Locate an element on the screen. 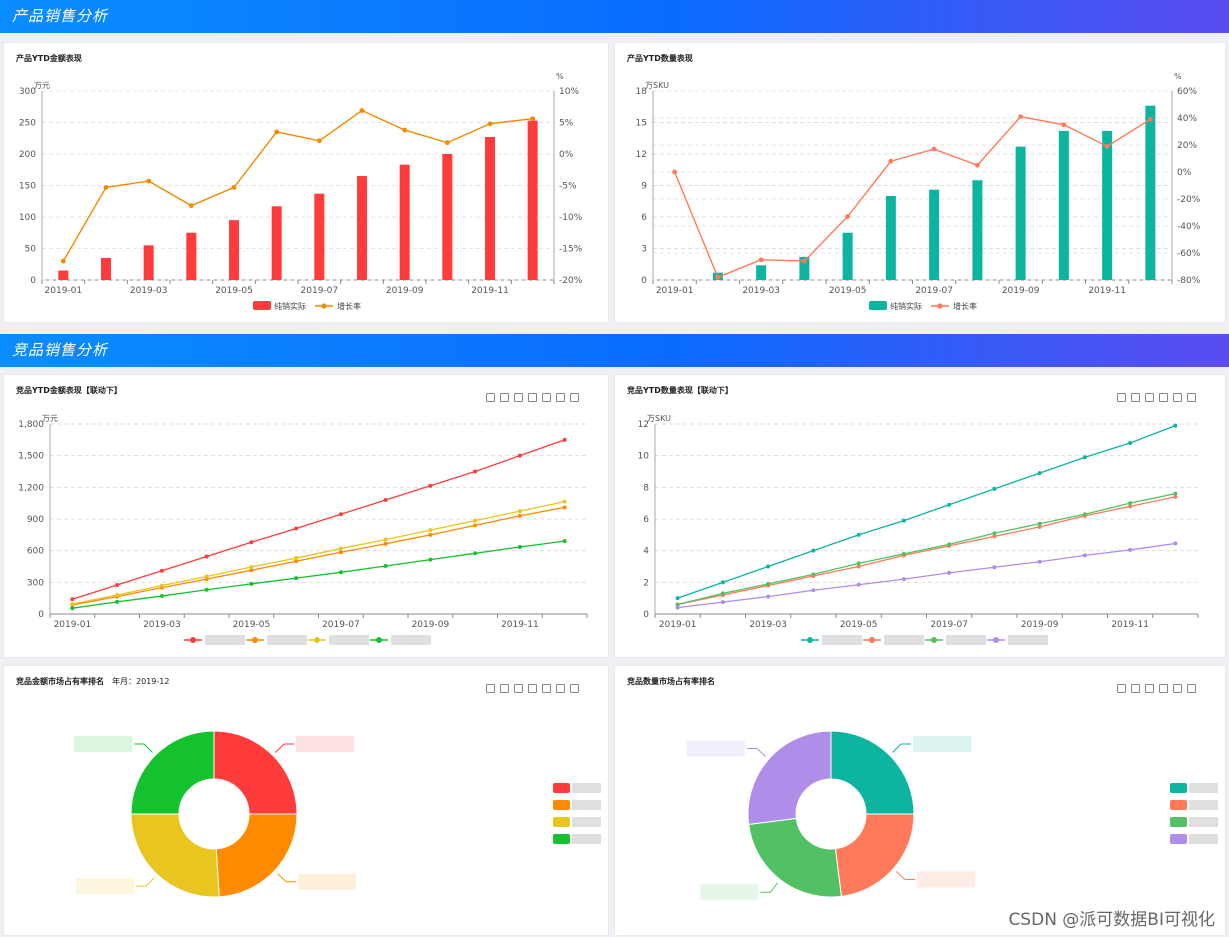  panel-title: 产品YTD数量表现 is located at coordinates (660, 58).